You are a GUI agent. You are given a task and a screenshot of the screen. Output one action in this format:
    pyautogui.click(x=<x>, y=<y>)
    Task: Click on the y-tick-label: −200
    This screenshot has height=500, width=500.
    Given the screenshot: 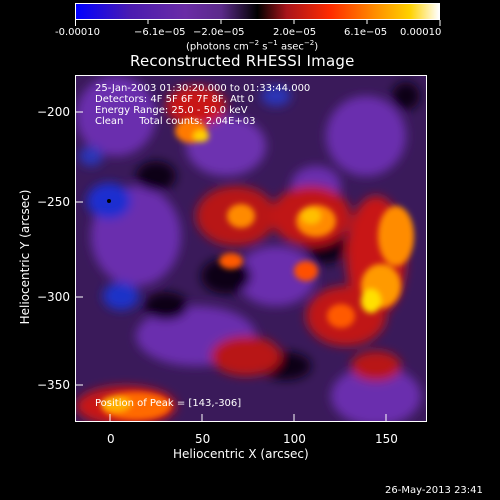 What is the action you would take?
    pyautogui.click(x=53, y=112)
    